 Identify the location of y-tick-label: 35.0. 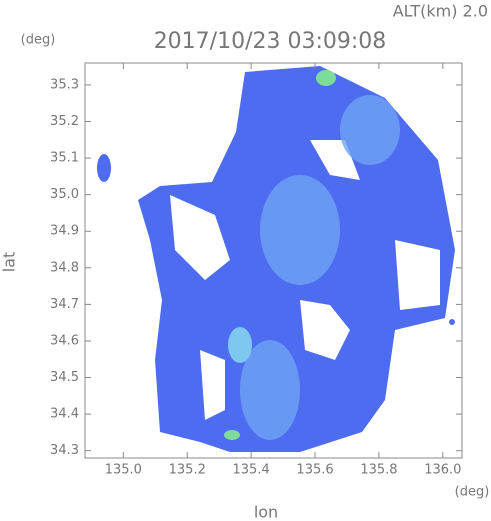
(64, 194).